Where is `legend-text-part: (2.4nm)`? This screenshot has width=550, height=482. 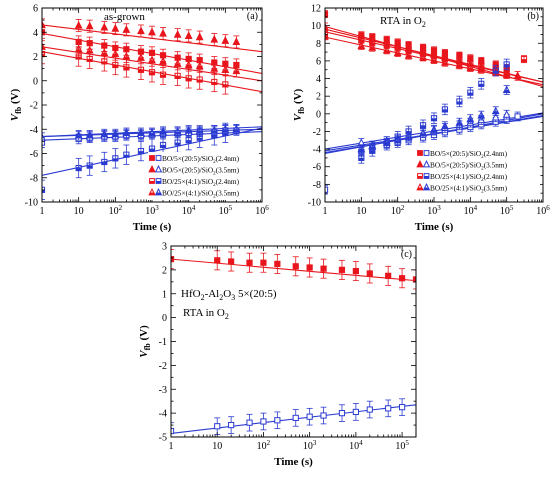
legend-text-part: (2.4nm) is located at coordinates (496, 176).